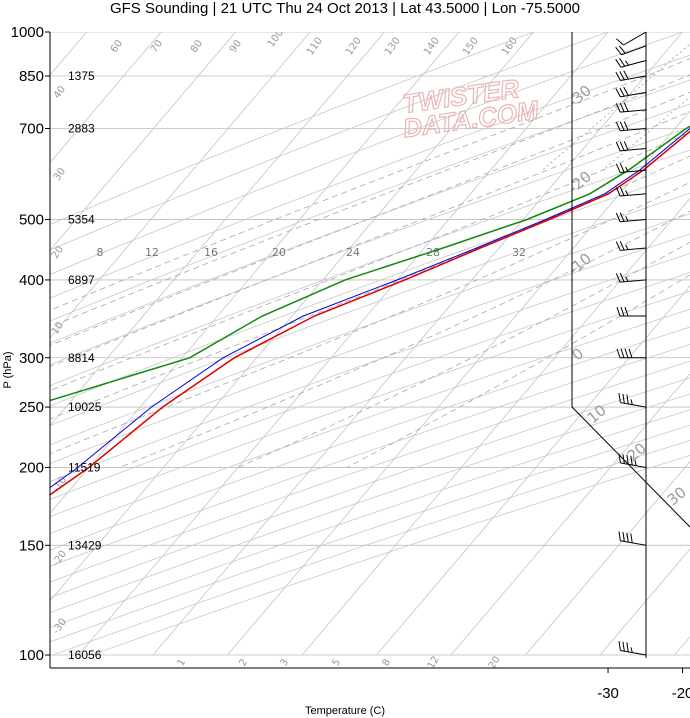 This screenshot has height=718, width=690. What do you see at coordinates (60, 559) in the screenshot?
I see `isotherm-left-label: -20` at bounding box center [60, 559].